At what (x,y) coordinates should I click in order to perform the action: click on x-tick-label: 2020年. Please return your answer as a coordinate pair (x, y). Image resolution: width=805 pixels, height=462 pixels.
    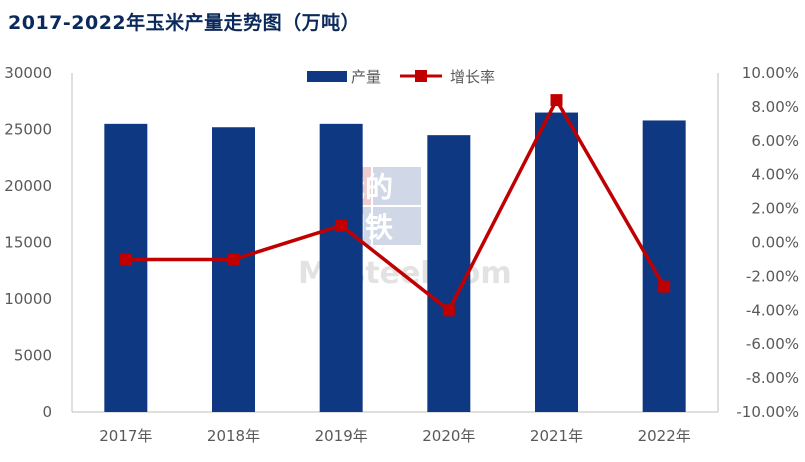
    Looking at the image, I should click on (448, 436).